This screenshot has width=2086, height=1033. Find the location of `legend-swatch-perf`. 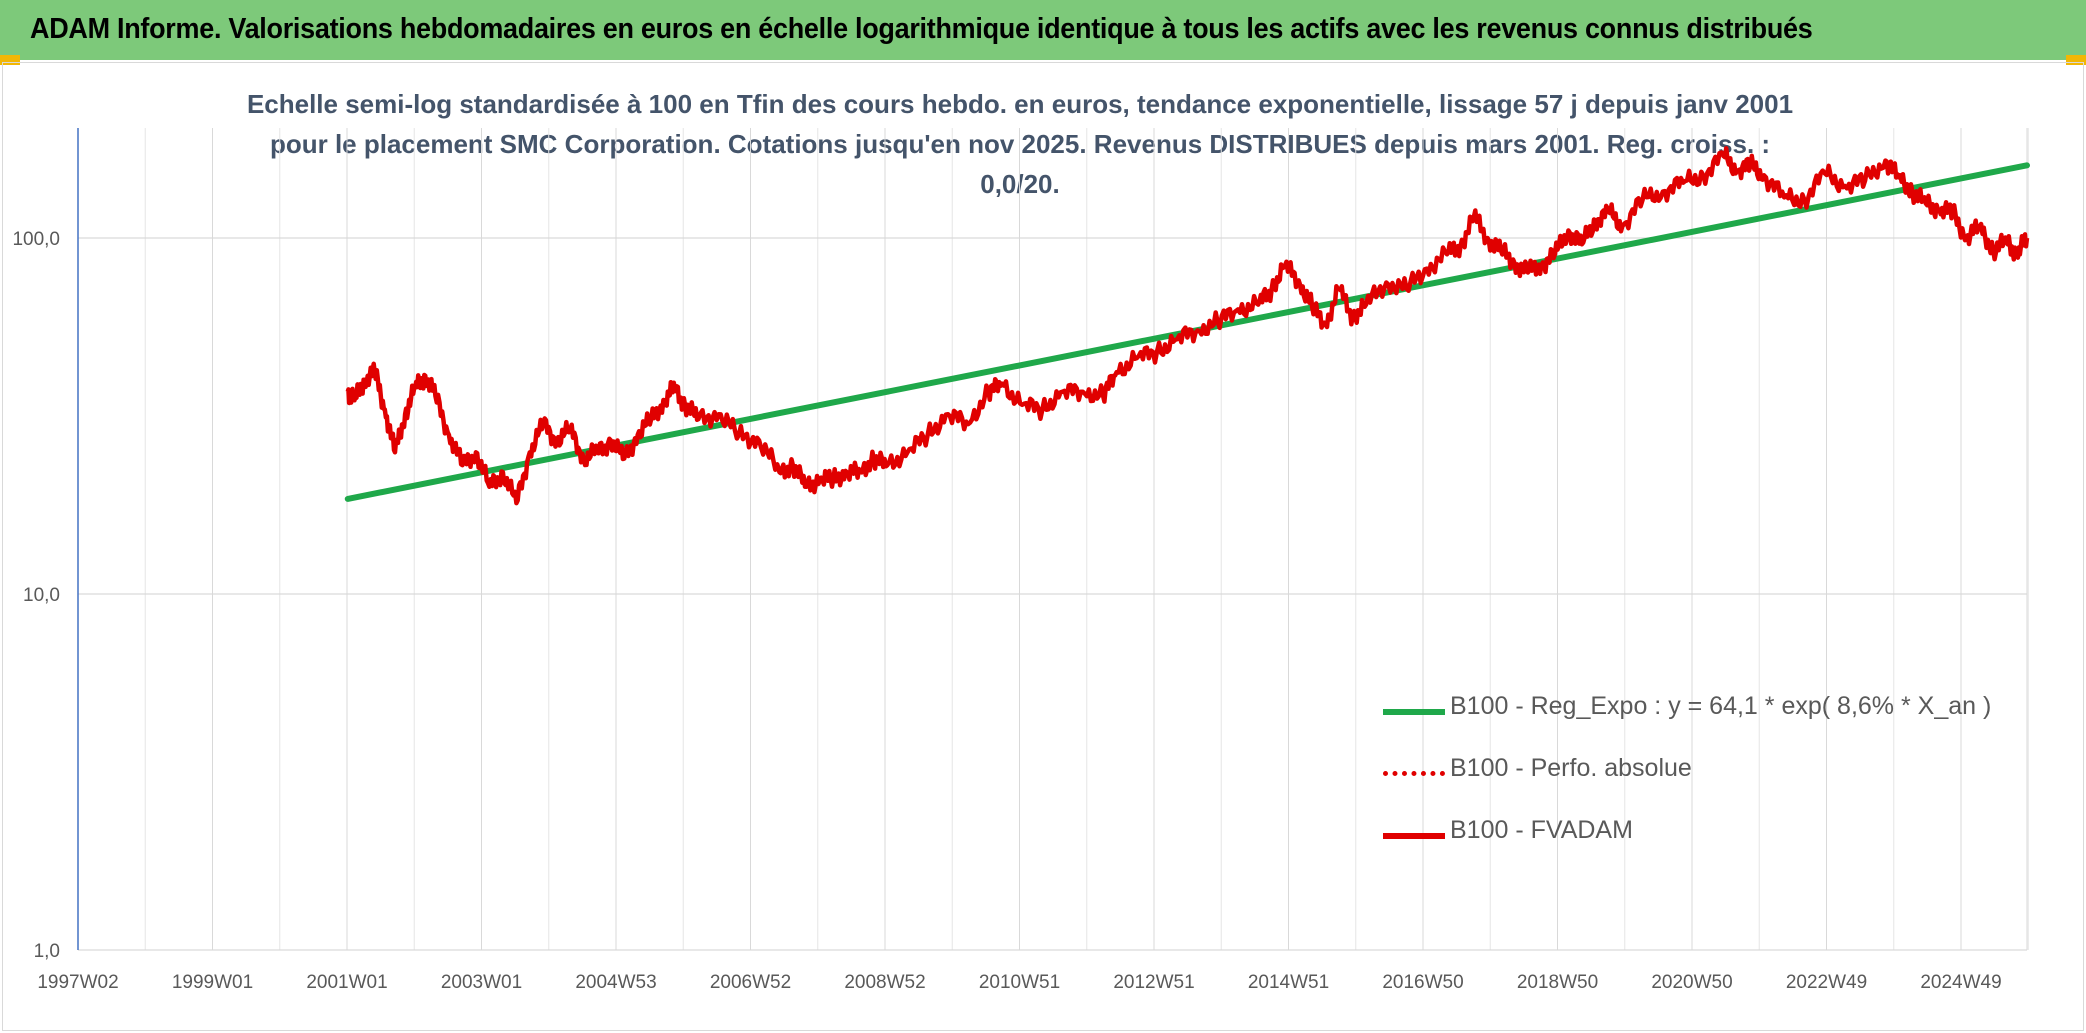

legend-swatch-perf is located at coordinates (1414, 773).